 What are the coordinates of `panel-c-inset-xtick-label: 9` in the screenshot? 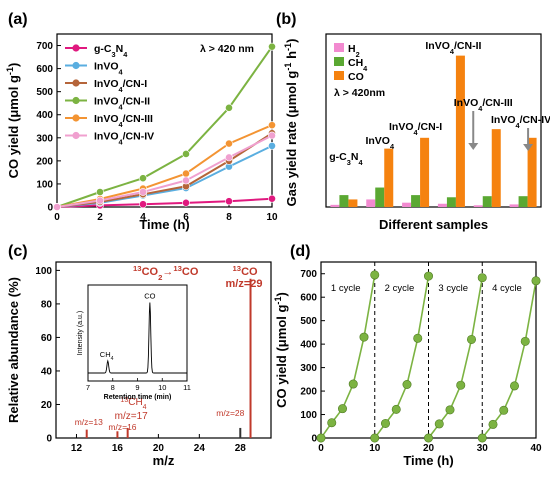 It's located at (137, 387).